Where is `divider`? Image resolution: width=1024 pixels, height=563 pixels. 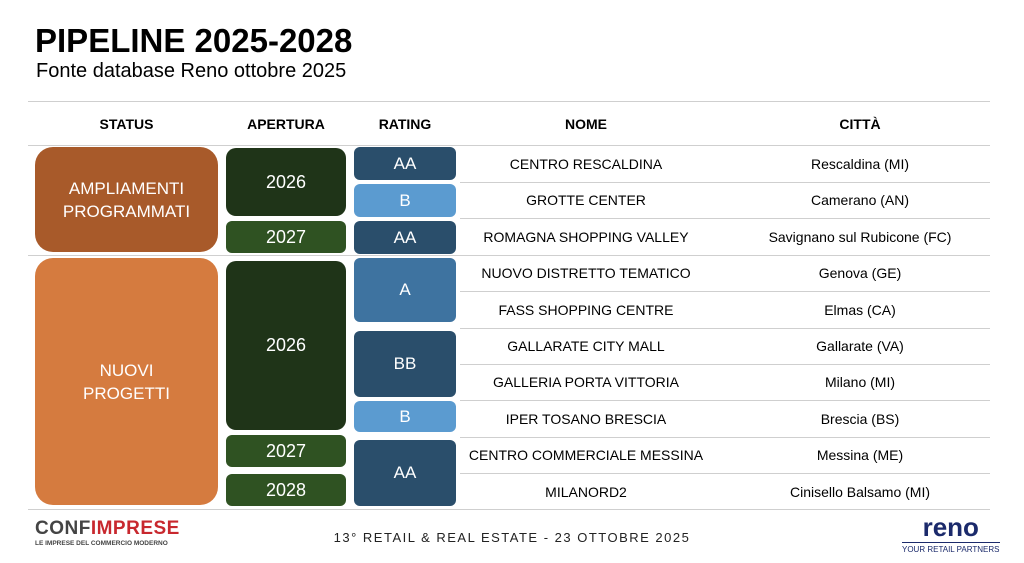
divider is located at coordinates (509, 101).